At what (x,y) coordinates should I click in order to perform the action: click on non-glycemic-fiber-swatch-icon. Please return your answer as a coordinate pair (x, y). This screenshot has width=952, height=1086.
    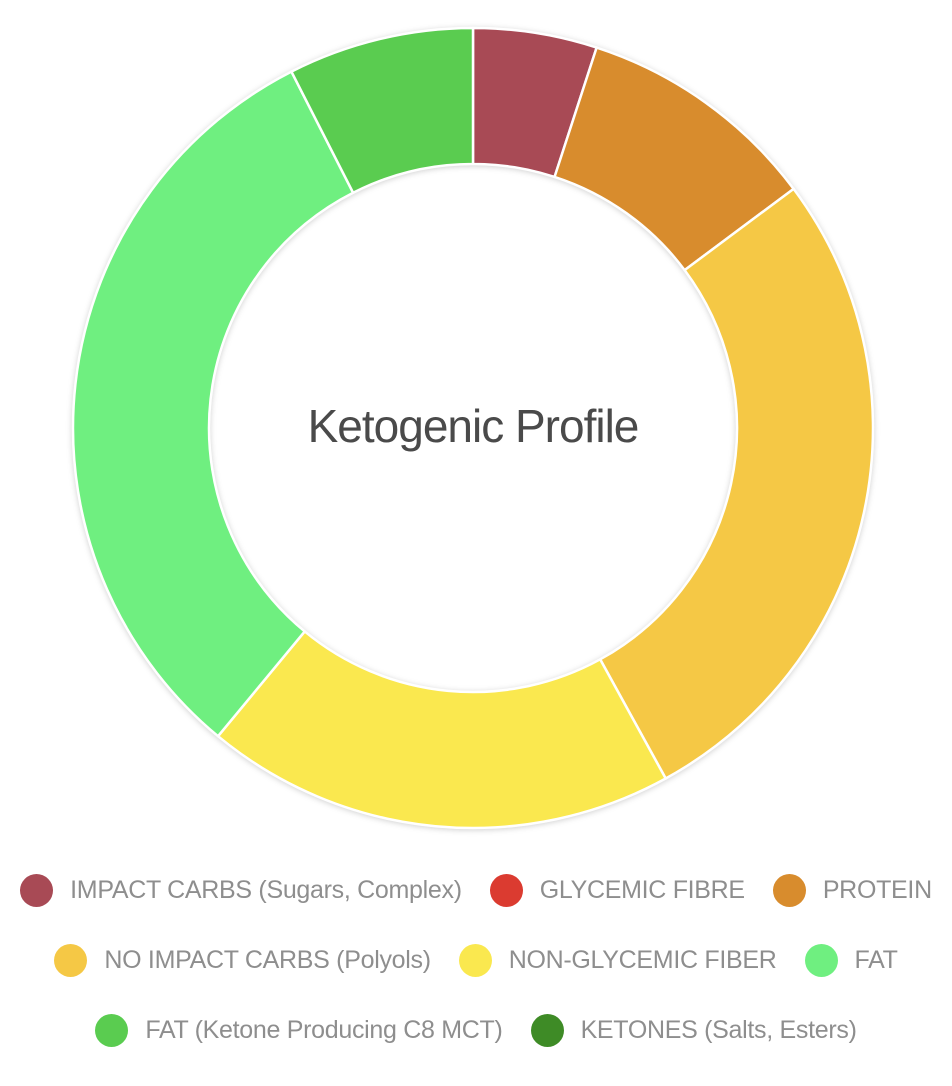
    Looking at the image, I should click on (475, 960).